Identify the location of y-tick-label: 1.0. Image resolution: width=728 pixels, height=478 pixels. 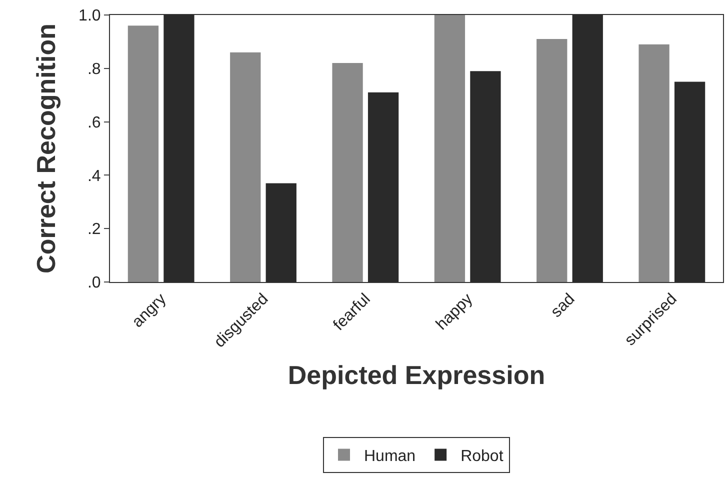
(89, 16).